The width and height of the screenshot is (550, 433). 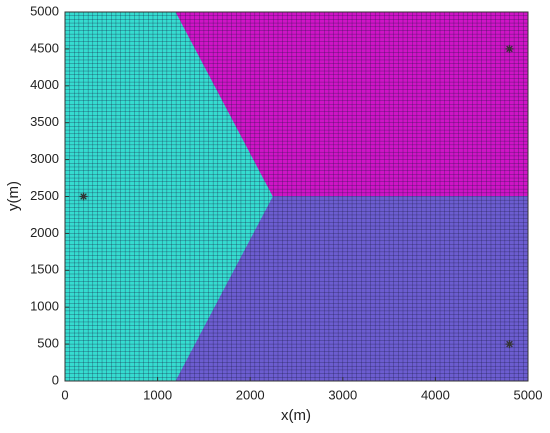 What do you see at coordinates (435, 394) in the screenshot?
I see `x-tick-label: 4000` at bounding box center [435, 394].